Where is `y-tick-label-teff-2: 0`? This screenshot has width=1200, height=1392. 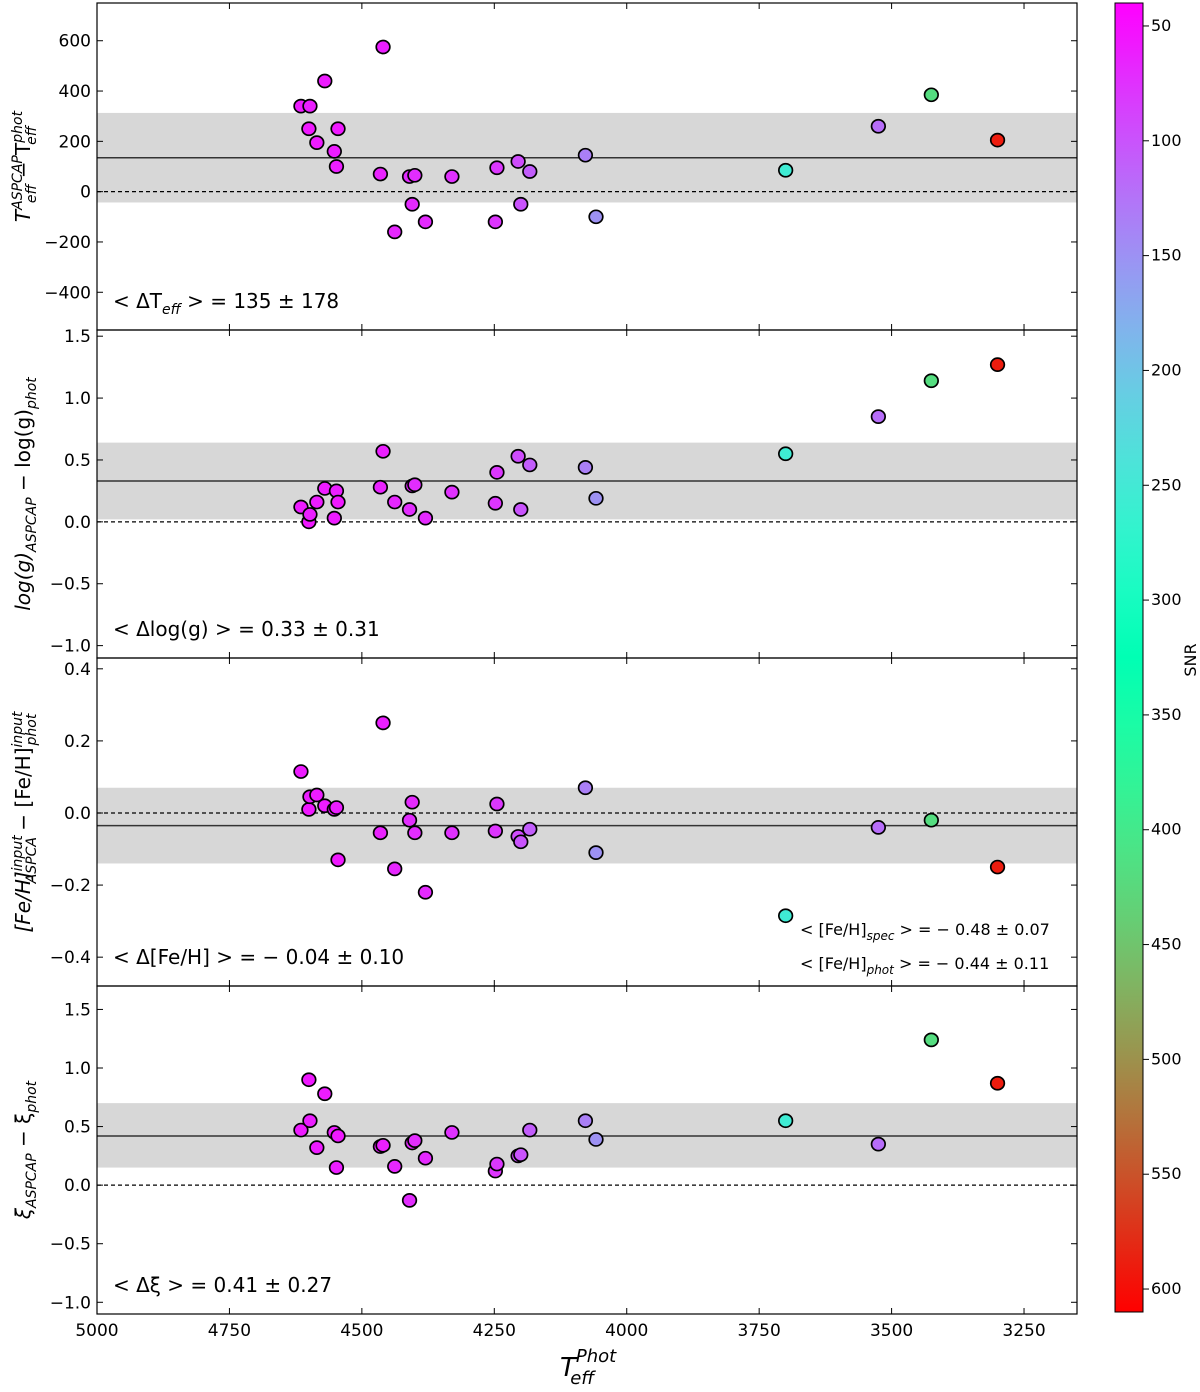
y-tick-label-teff-2: 0 is located at coordinates (85, 193).